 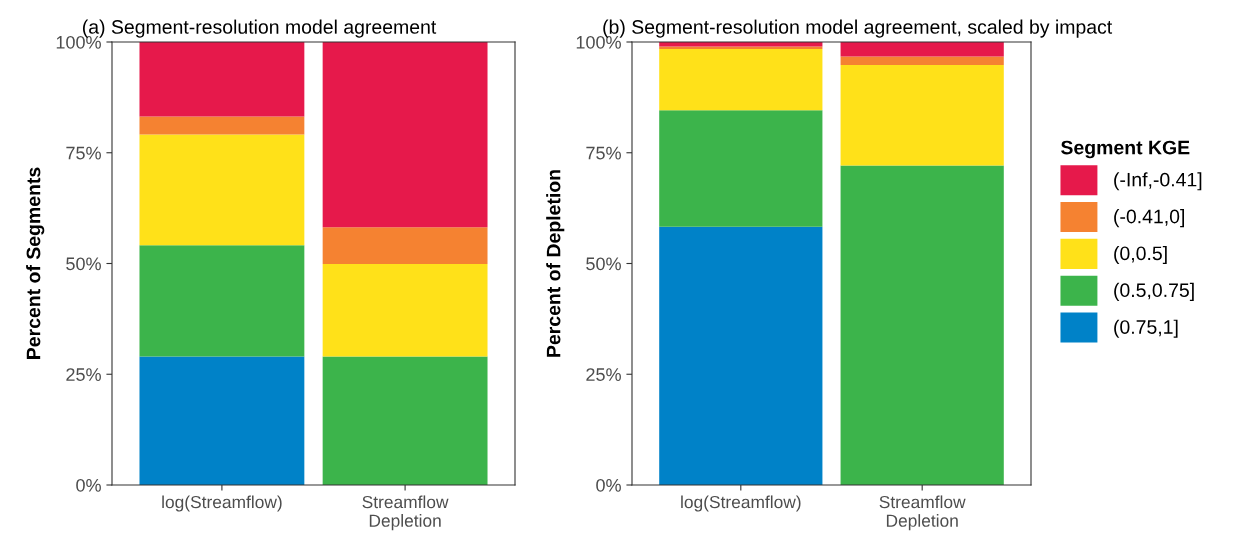 I want to click on legend-title: Segment KGE, so click(x=1125, y=149).